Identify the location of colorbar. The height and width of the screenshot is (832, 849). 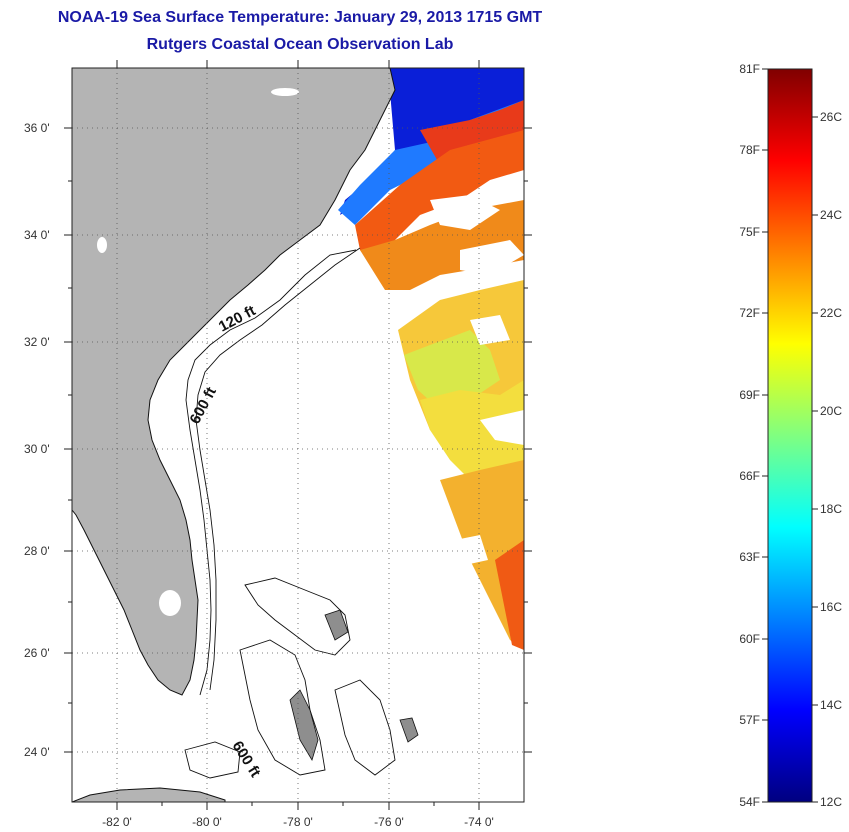
(790, 435).